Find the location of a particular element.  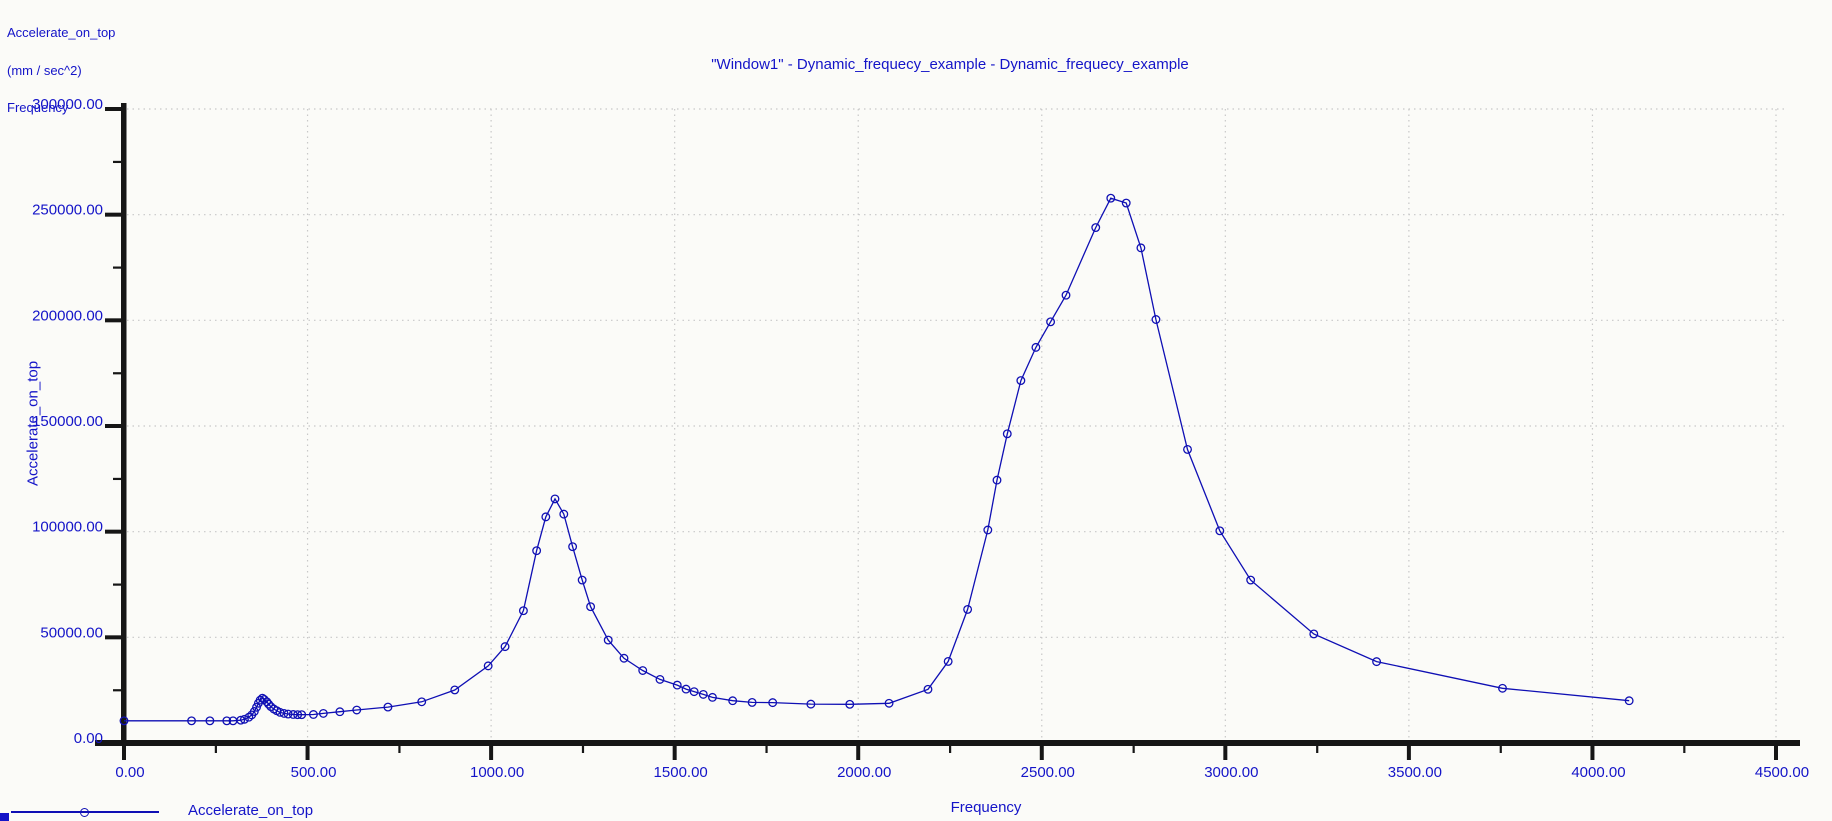

x-axis-tick-label: 1000.00 is located at coordinates (497, 772).